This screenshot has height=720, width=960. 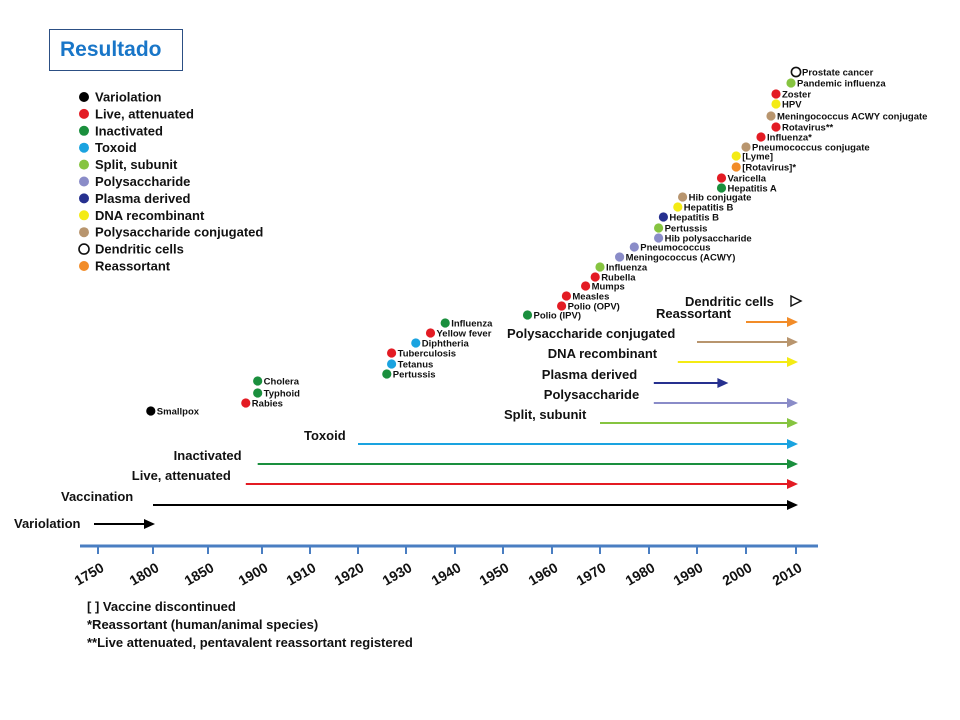 What do you see at coordinates (591, 394) in the screenshot?
I see `bar-label-polysaccharide: Polysaccharide` at bounding box center [591, 394].